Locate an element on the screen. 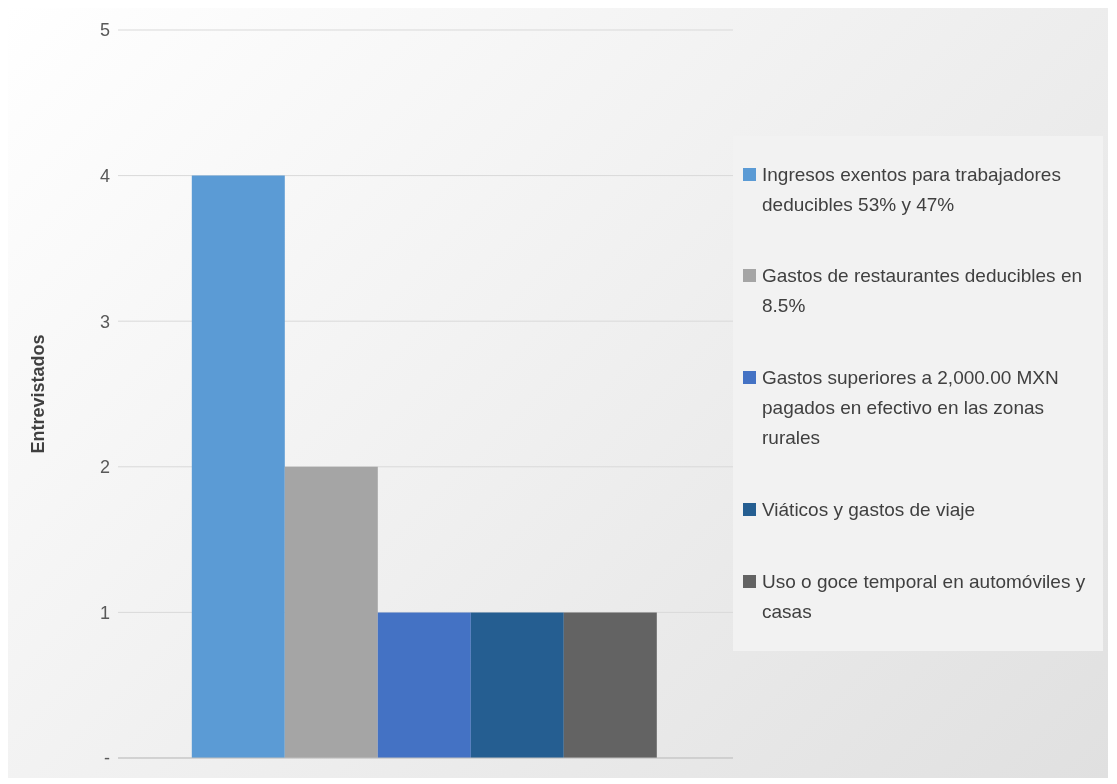  legend-label: Viáticos y gastos de viaje is located at coordinates (868, 509).